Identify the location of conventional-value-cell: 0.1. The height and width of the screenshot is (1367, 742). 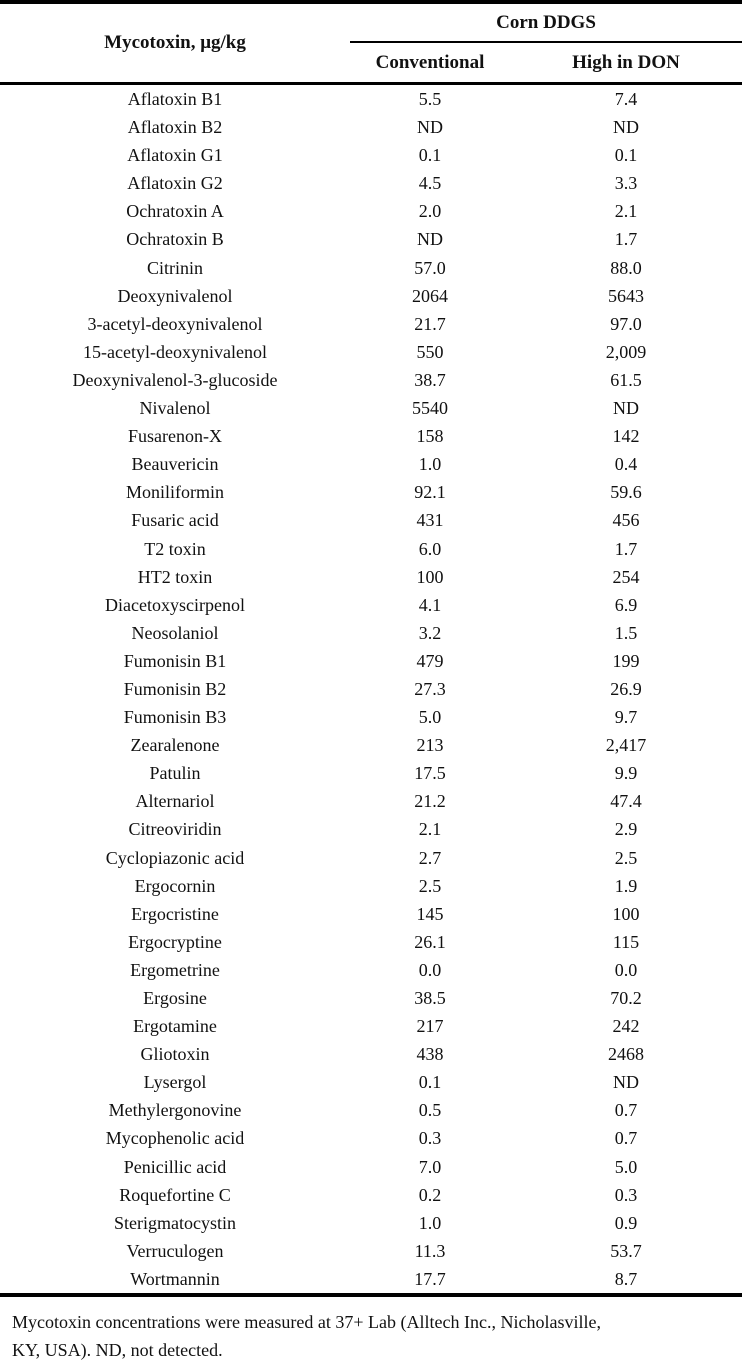
(430, 1082).